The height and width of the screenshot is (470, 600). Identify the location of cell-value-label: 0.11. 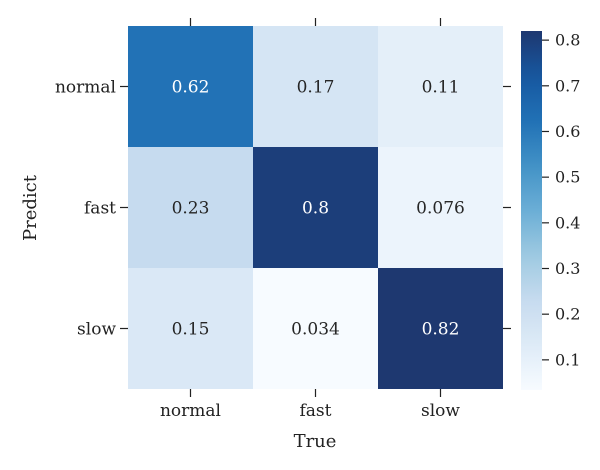
(441, 88).